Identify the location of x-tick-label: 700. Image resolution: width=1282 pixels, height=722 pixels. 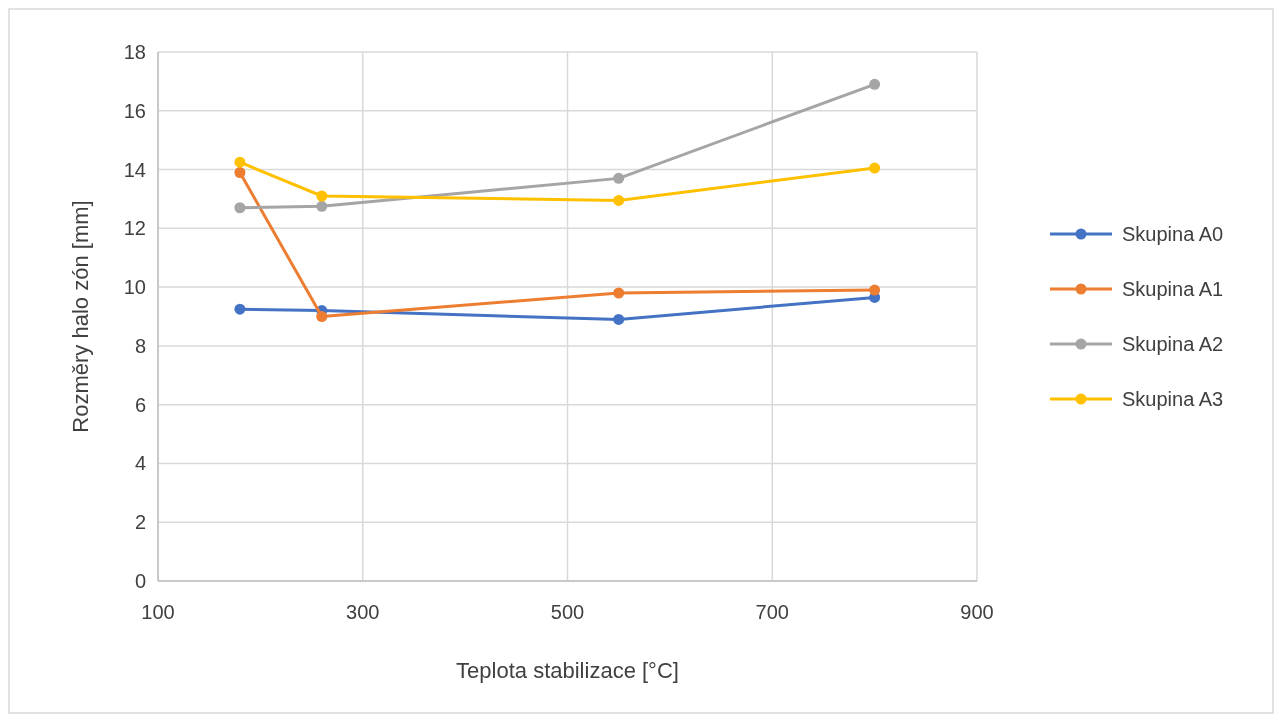
(772, 612).